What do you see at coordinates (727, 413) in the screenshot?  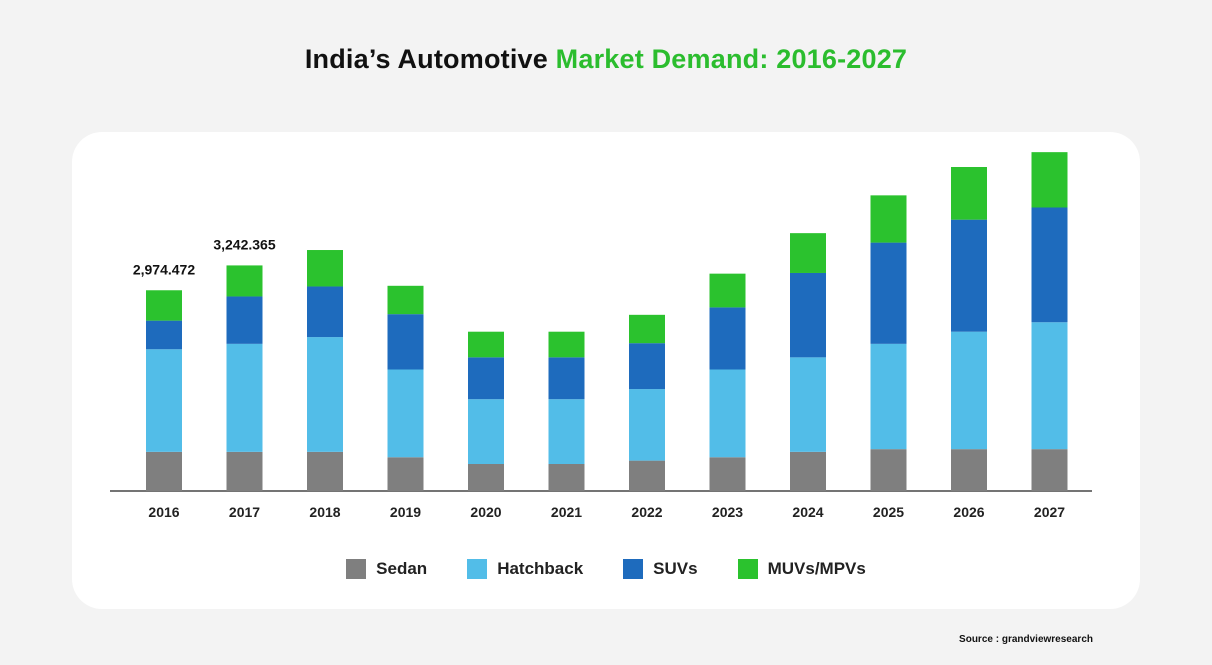 I see `bar-segment-hatchback-2023` at bounding box center [727, 413].